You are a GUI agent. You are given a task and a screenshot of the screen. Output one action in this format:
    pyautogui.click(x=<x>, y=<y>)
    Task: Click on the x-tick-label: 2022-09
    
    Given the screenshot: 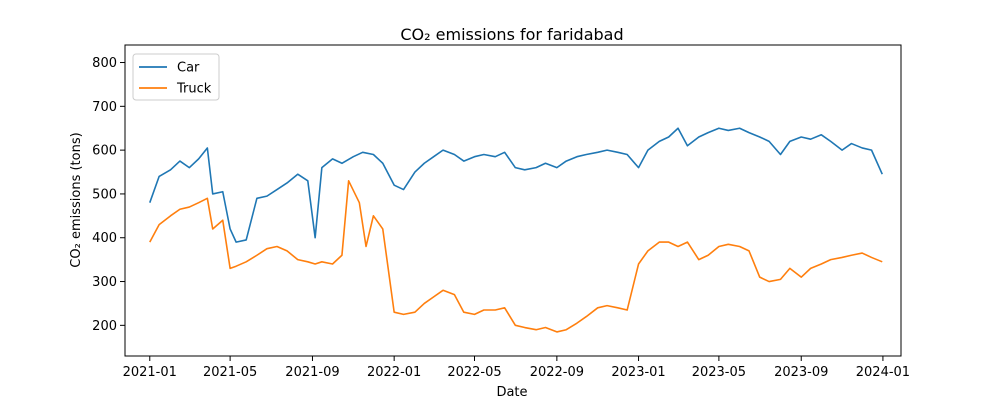 What is the action you would take?
    pyautogui.click(x=557, y=372)
    